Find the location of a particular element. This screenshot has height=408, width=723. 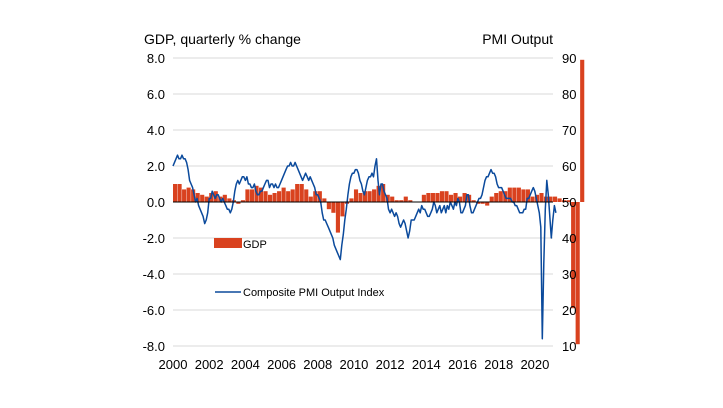

x-tick-label: 2008 is located at coordinates (317, 364).